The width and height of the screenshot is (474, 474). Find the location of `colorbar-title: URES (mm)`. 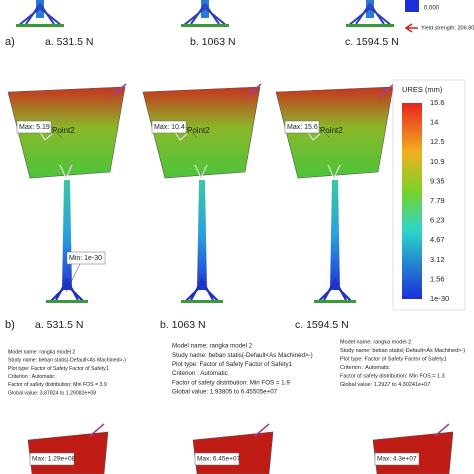

colorbar-title: URES (mm) is located at coordinates (422, 89).